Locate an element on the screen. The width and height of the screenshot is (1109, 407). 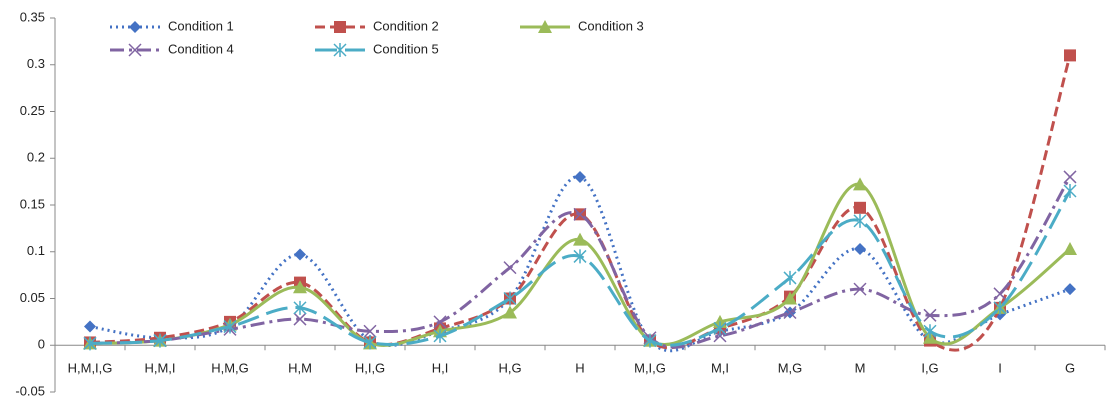
legend-label: Condition 5 is located at coordinates (406, 48).